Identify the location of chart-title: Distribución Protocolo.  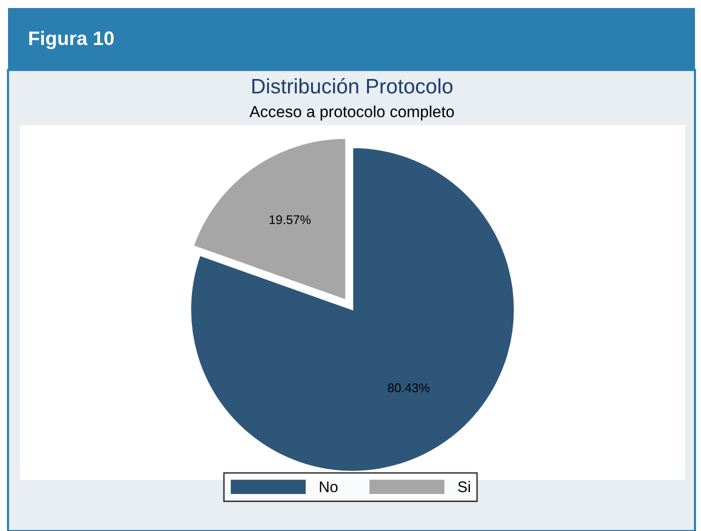
(352, 86).